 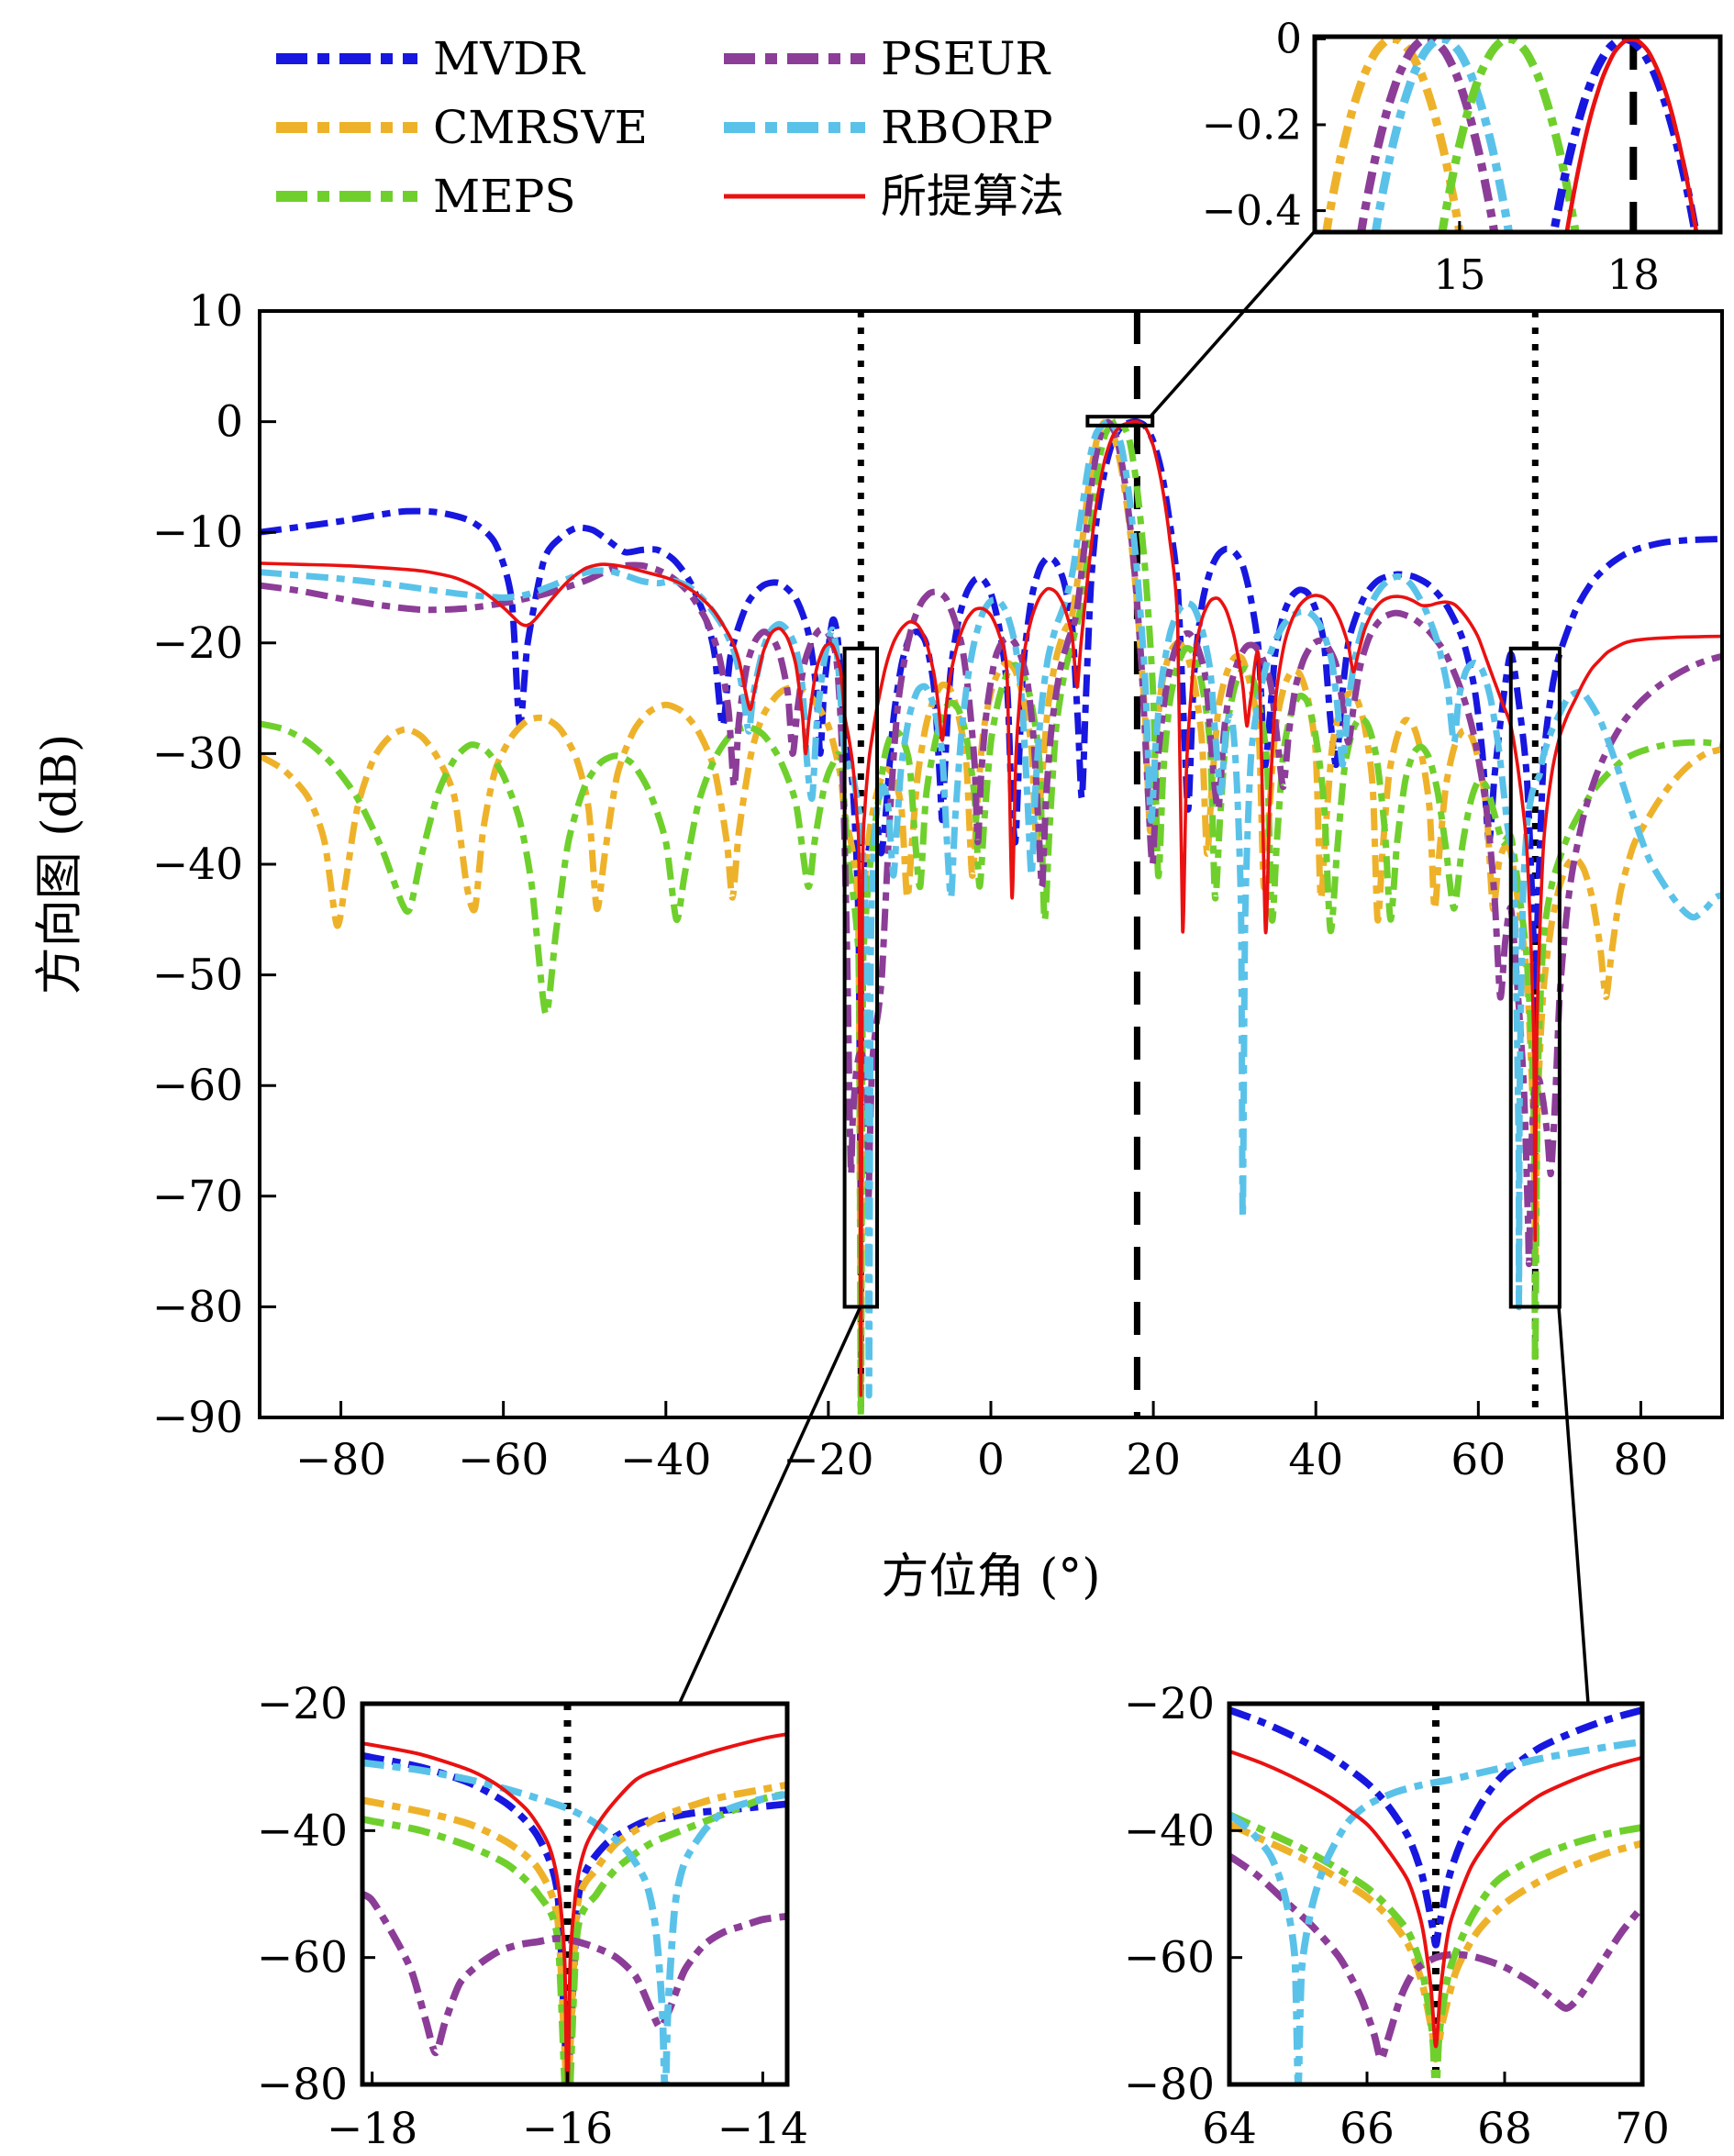 I want to click on x-tick-label: −14, so click(x=762, y=2129).